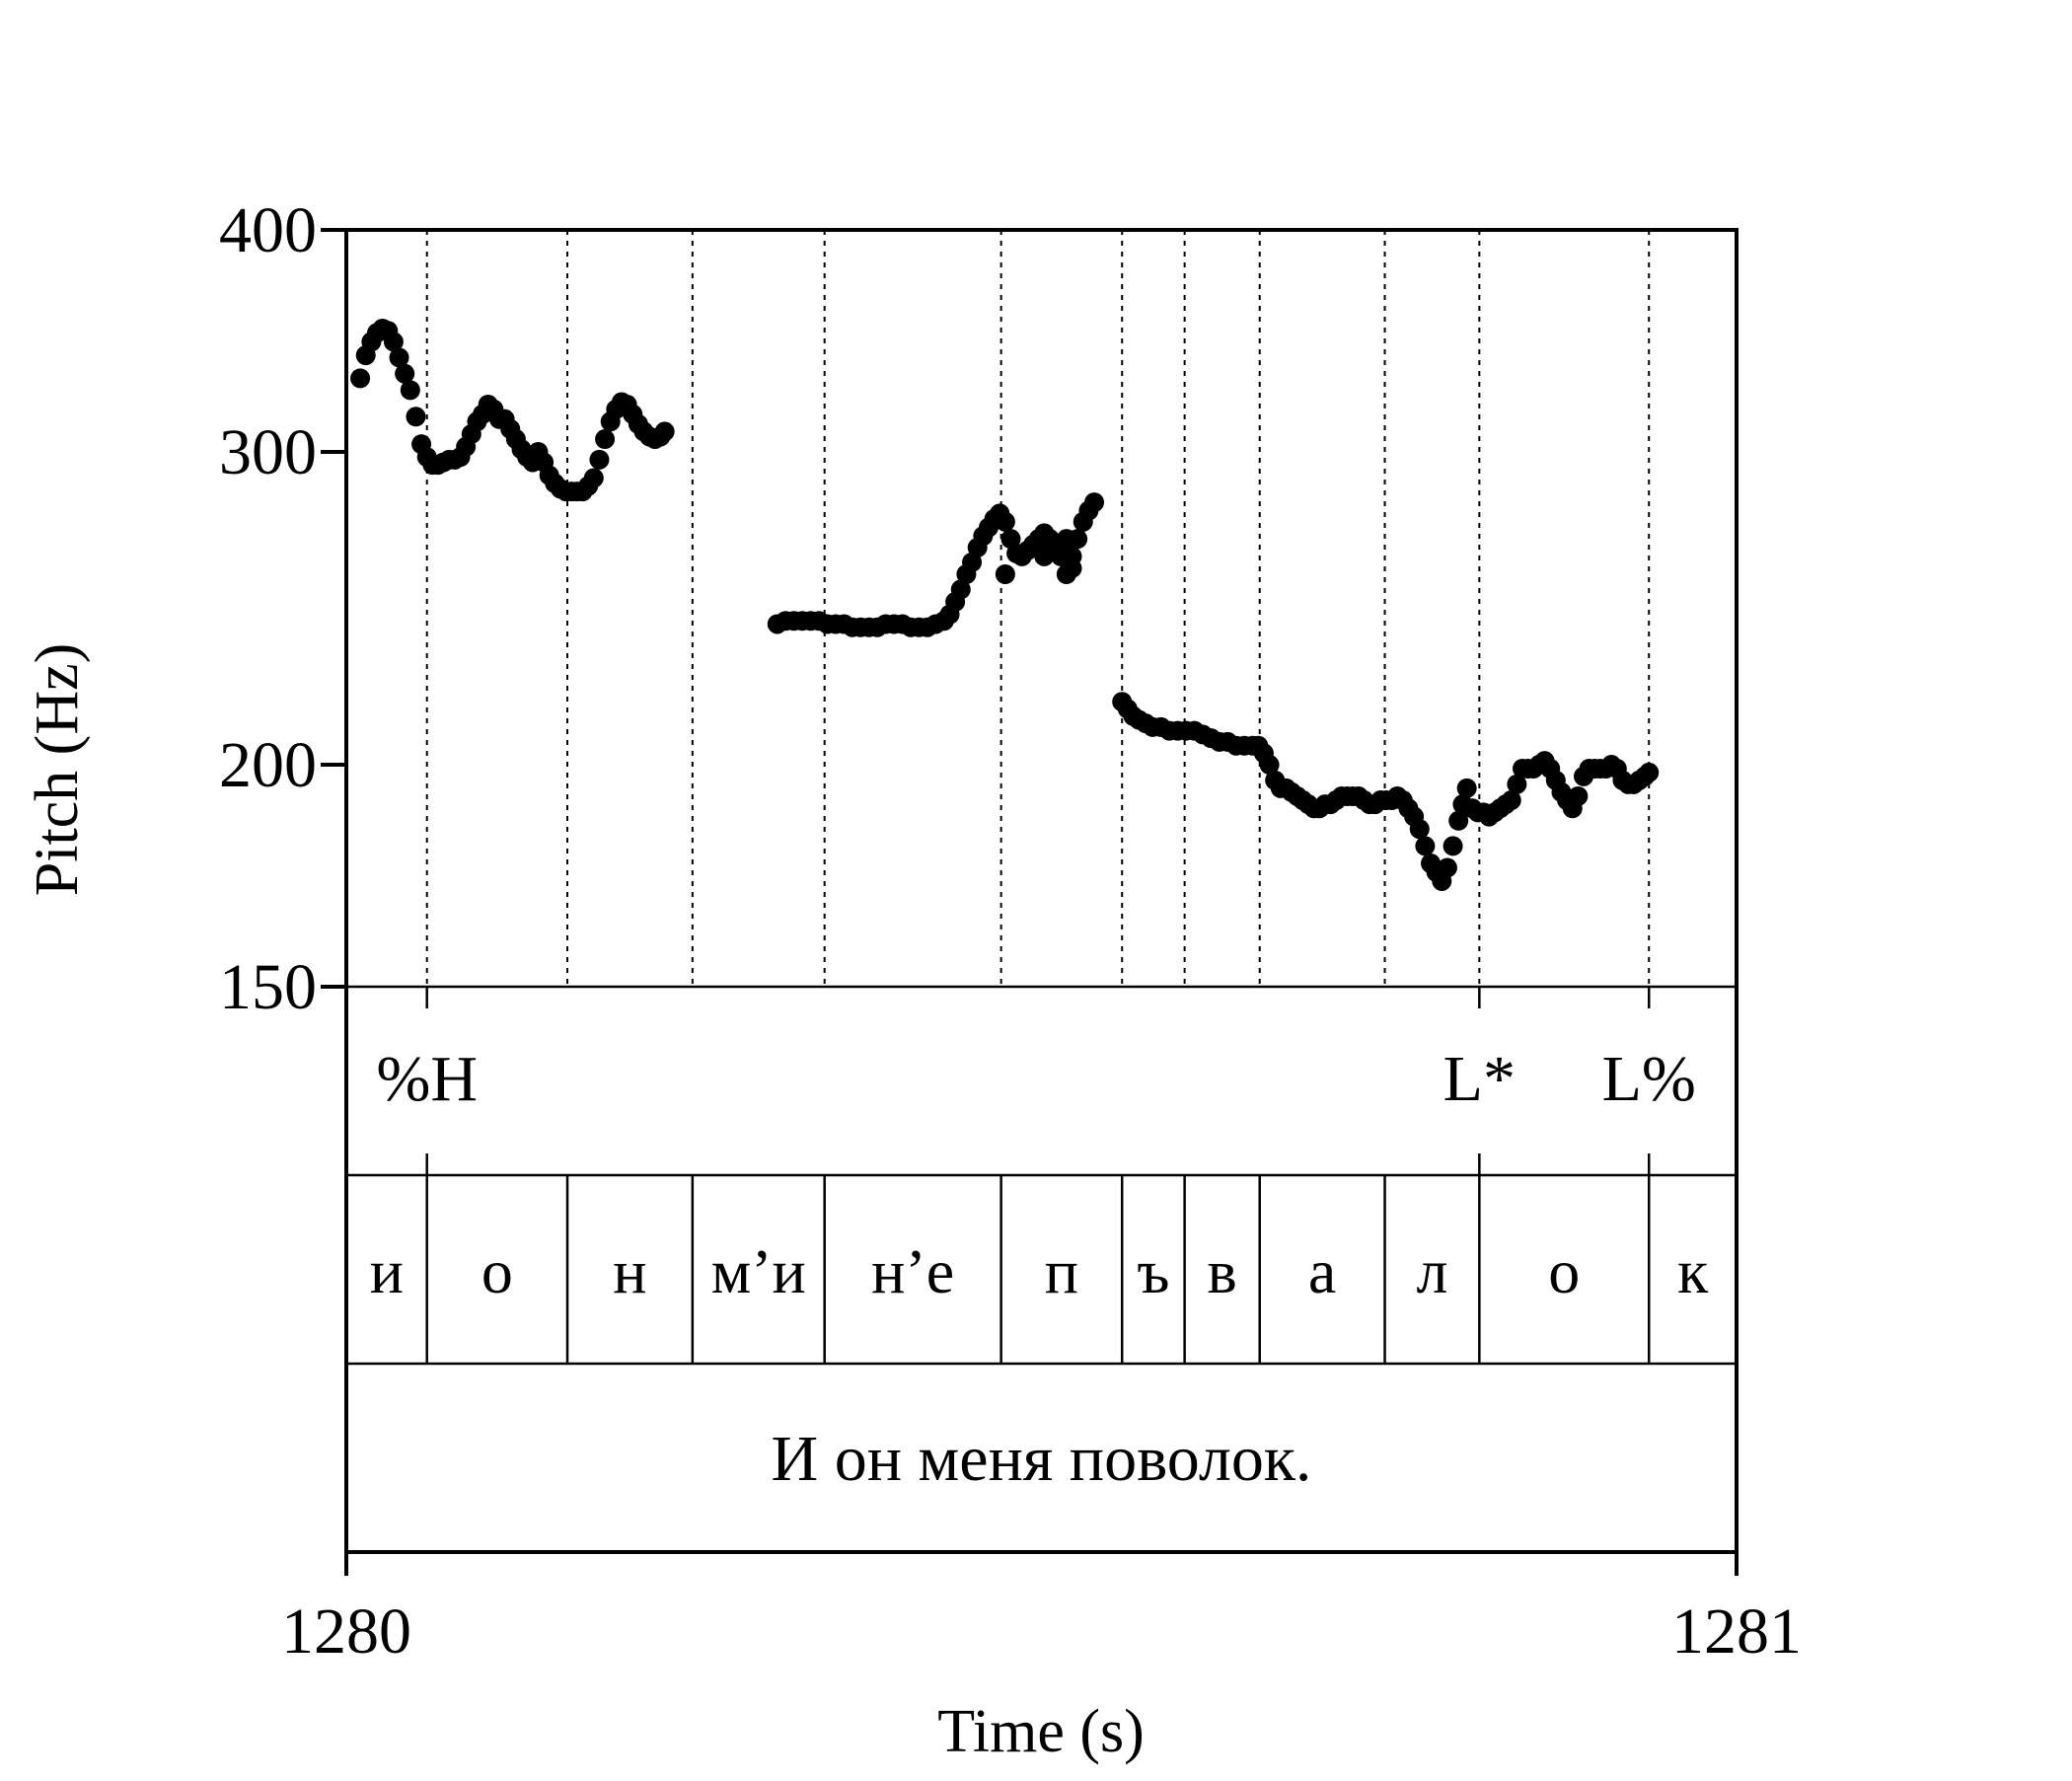 Image resolution: width=2072 pixels, height=1781 pixels. Describe the element at coordinates (1223, 1271) in the screenshot. I see `segment-label: в` at that location.